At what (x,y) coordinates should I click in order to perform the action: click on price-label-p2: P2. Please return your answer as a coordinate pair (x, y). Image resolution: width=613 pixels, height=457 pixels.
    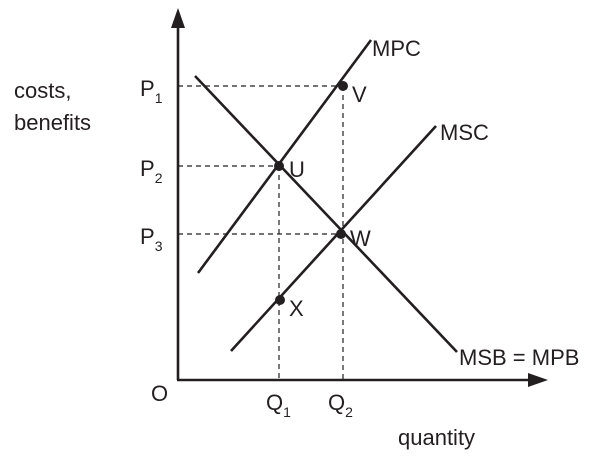
    Looking at the image, I should click on (151, 171).